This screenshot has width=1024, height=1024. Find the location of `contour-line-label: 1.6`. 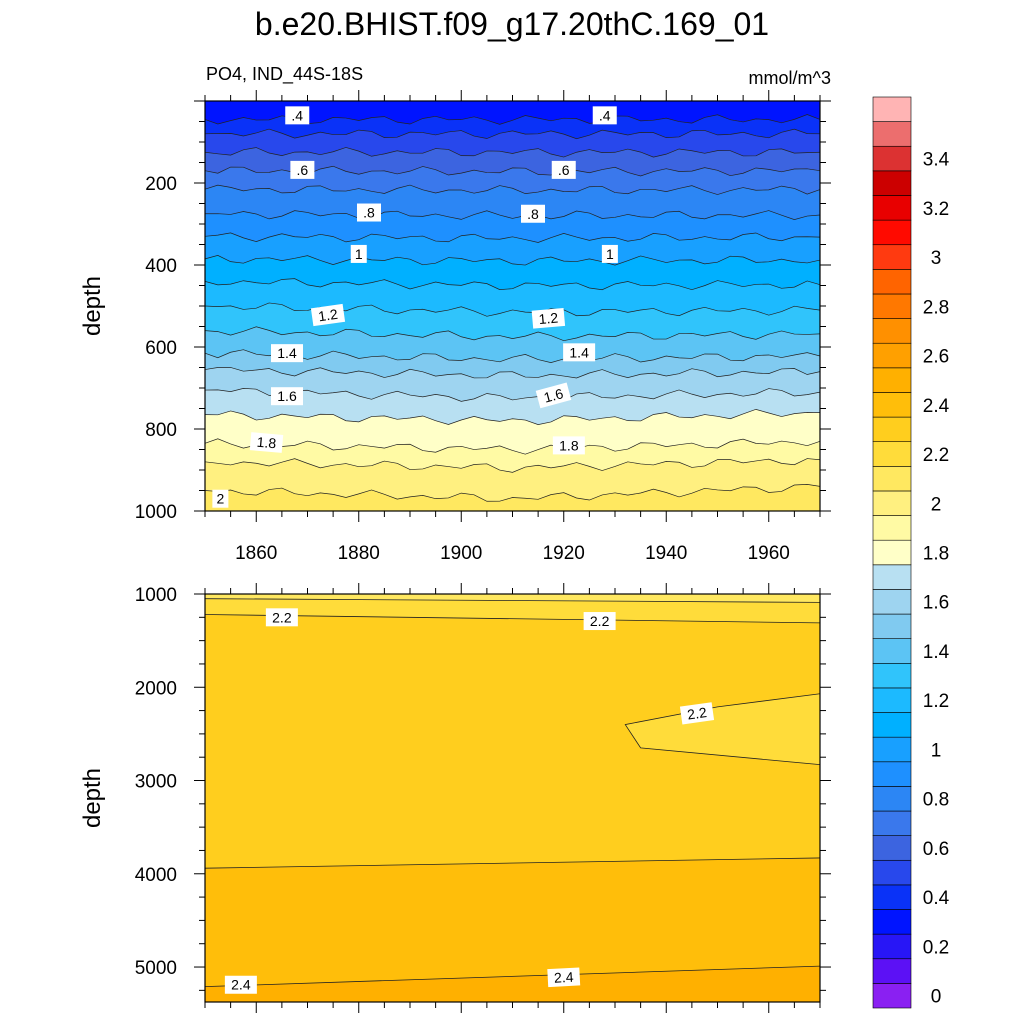

contour-line-label: 1.6 is located at coordinates (553, 395).